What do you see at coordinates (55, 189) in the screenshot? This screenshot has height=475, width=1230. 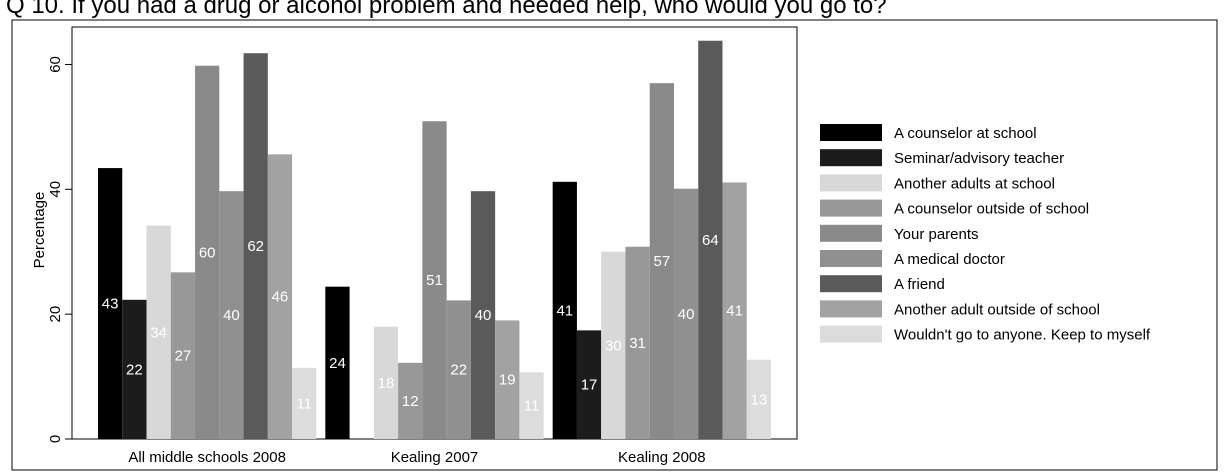 I see `y-tick-label: 40` at bounding box center [55, 189].